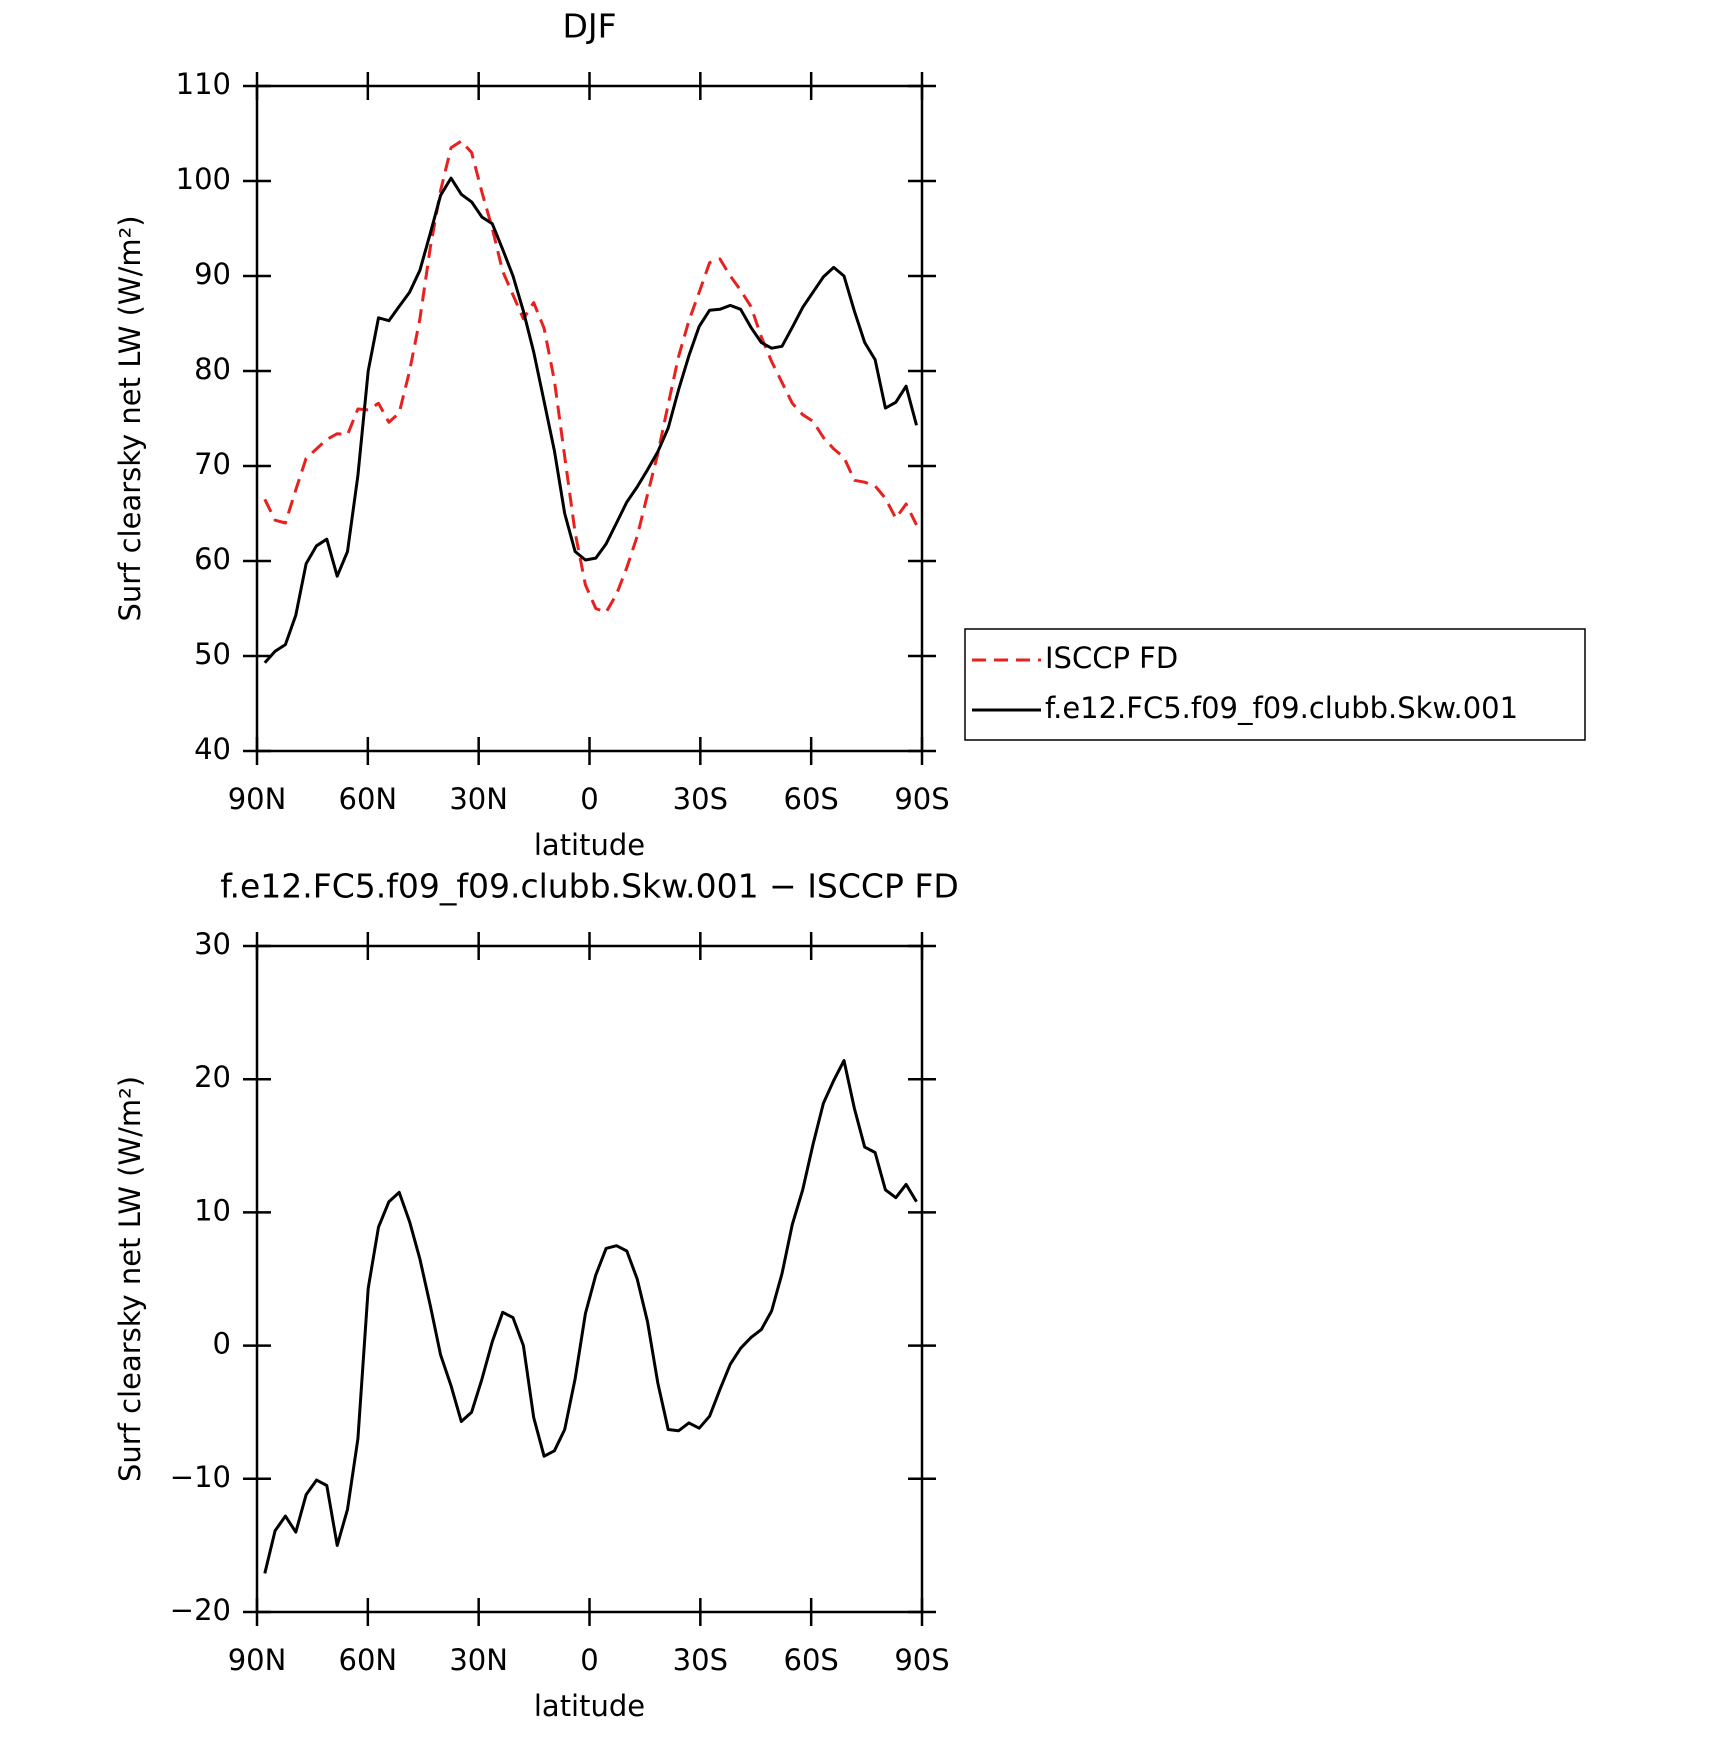 The height and width of the screenshot is (1745, 1710). I want to click on y-tick-label: 40, so click(212, 749).